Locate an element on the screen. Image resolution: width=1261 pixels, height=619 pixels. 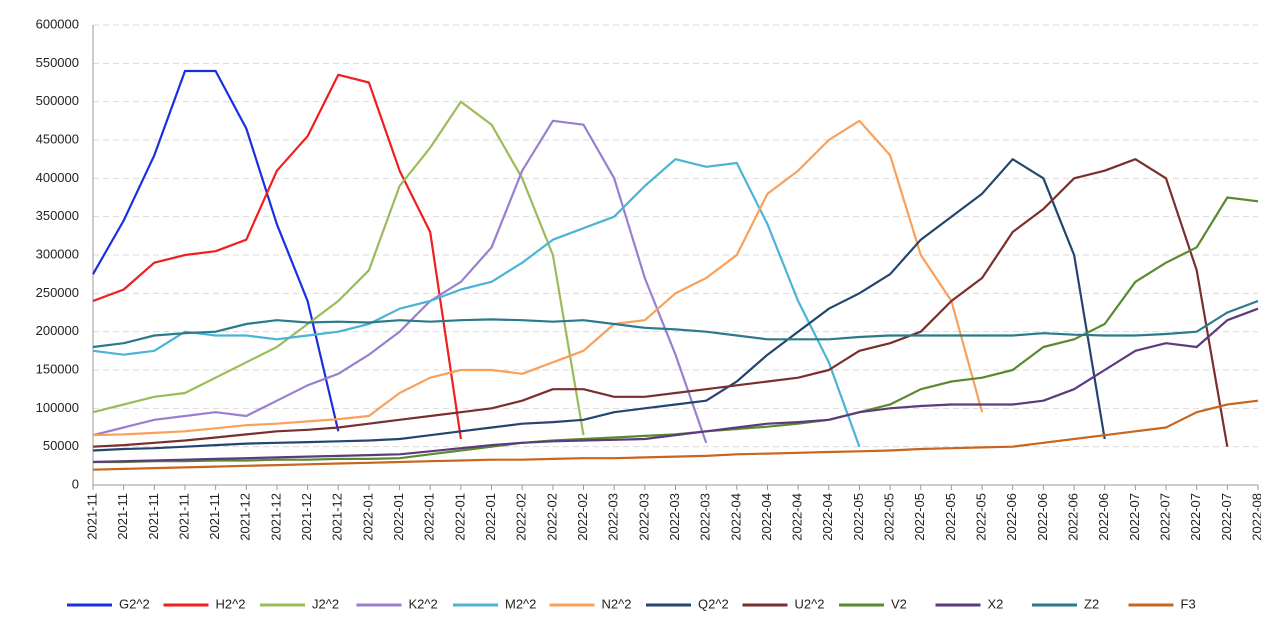
y-tick-label: 50000 is located at coordinates (61, 445).